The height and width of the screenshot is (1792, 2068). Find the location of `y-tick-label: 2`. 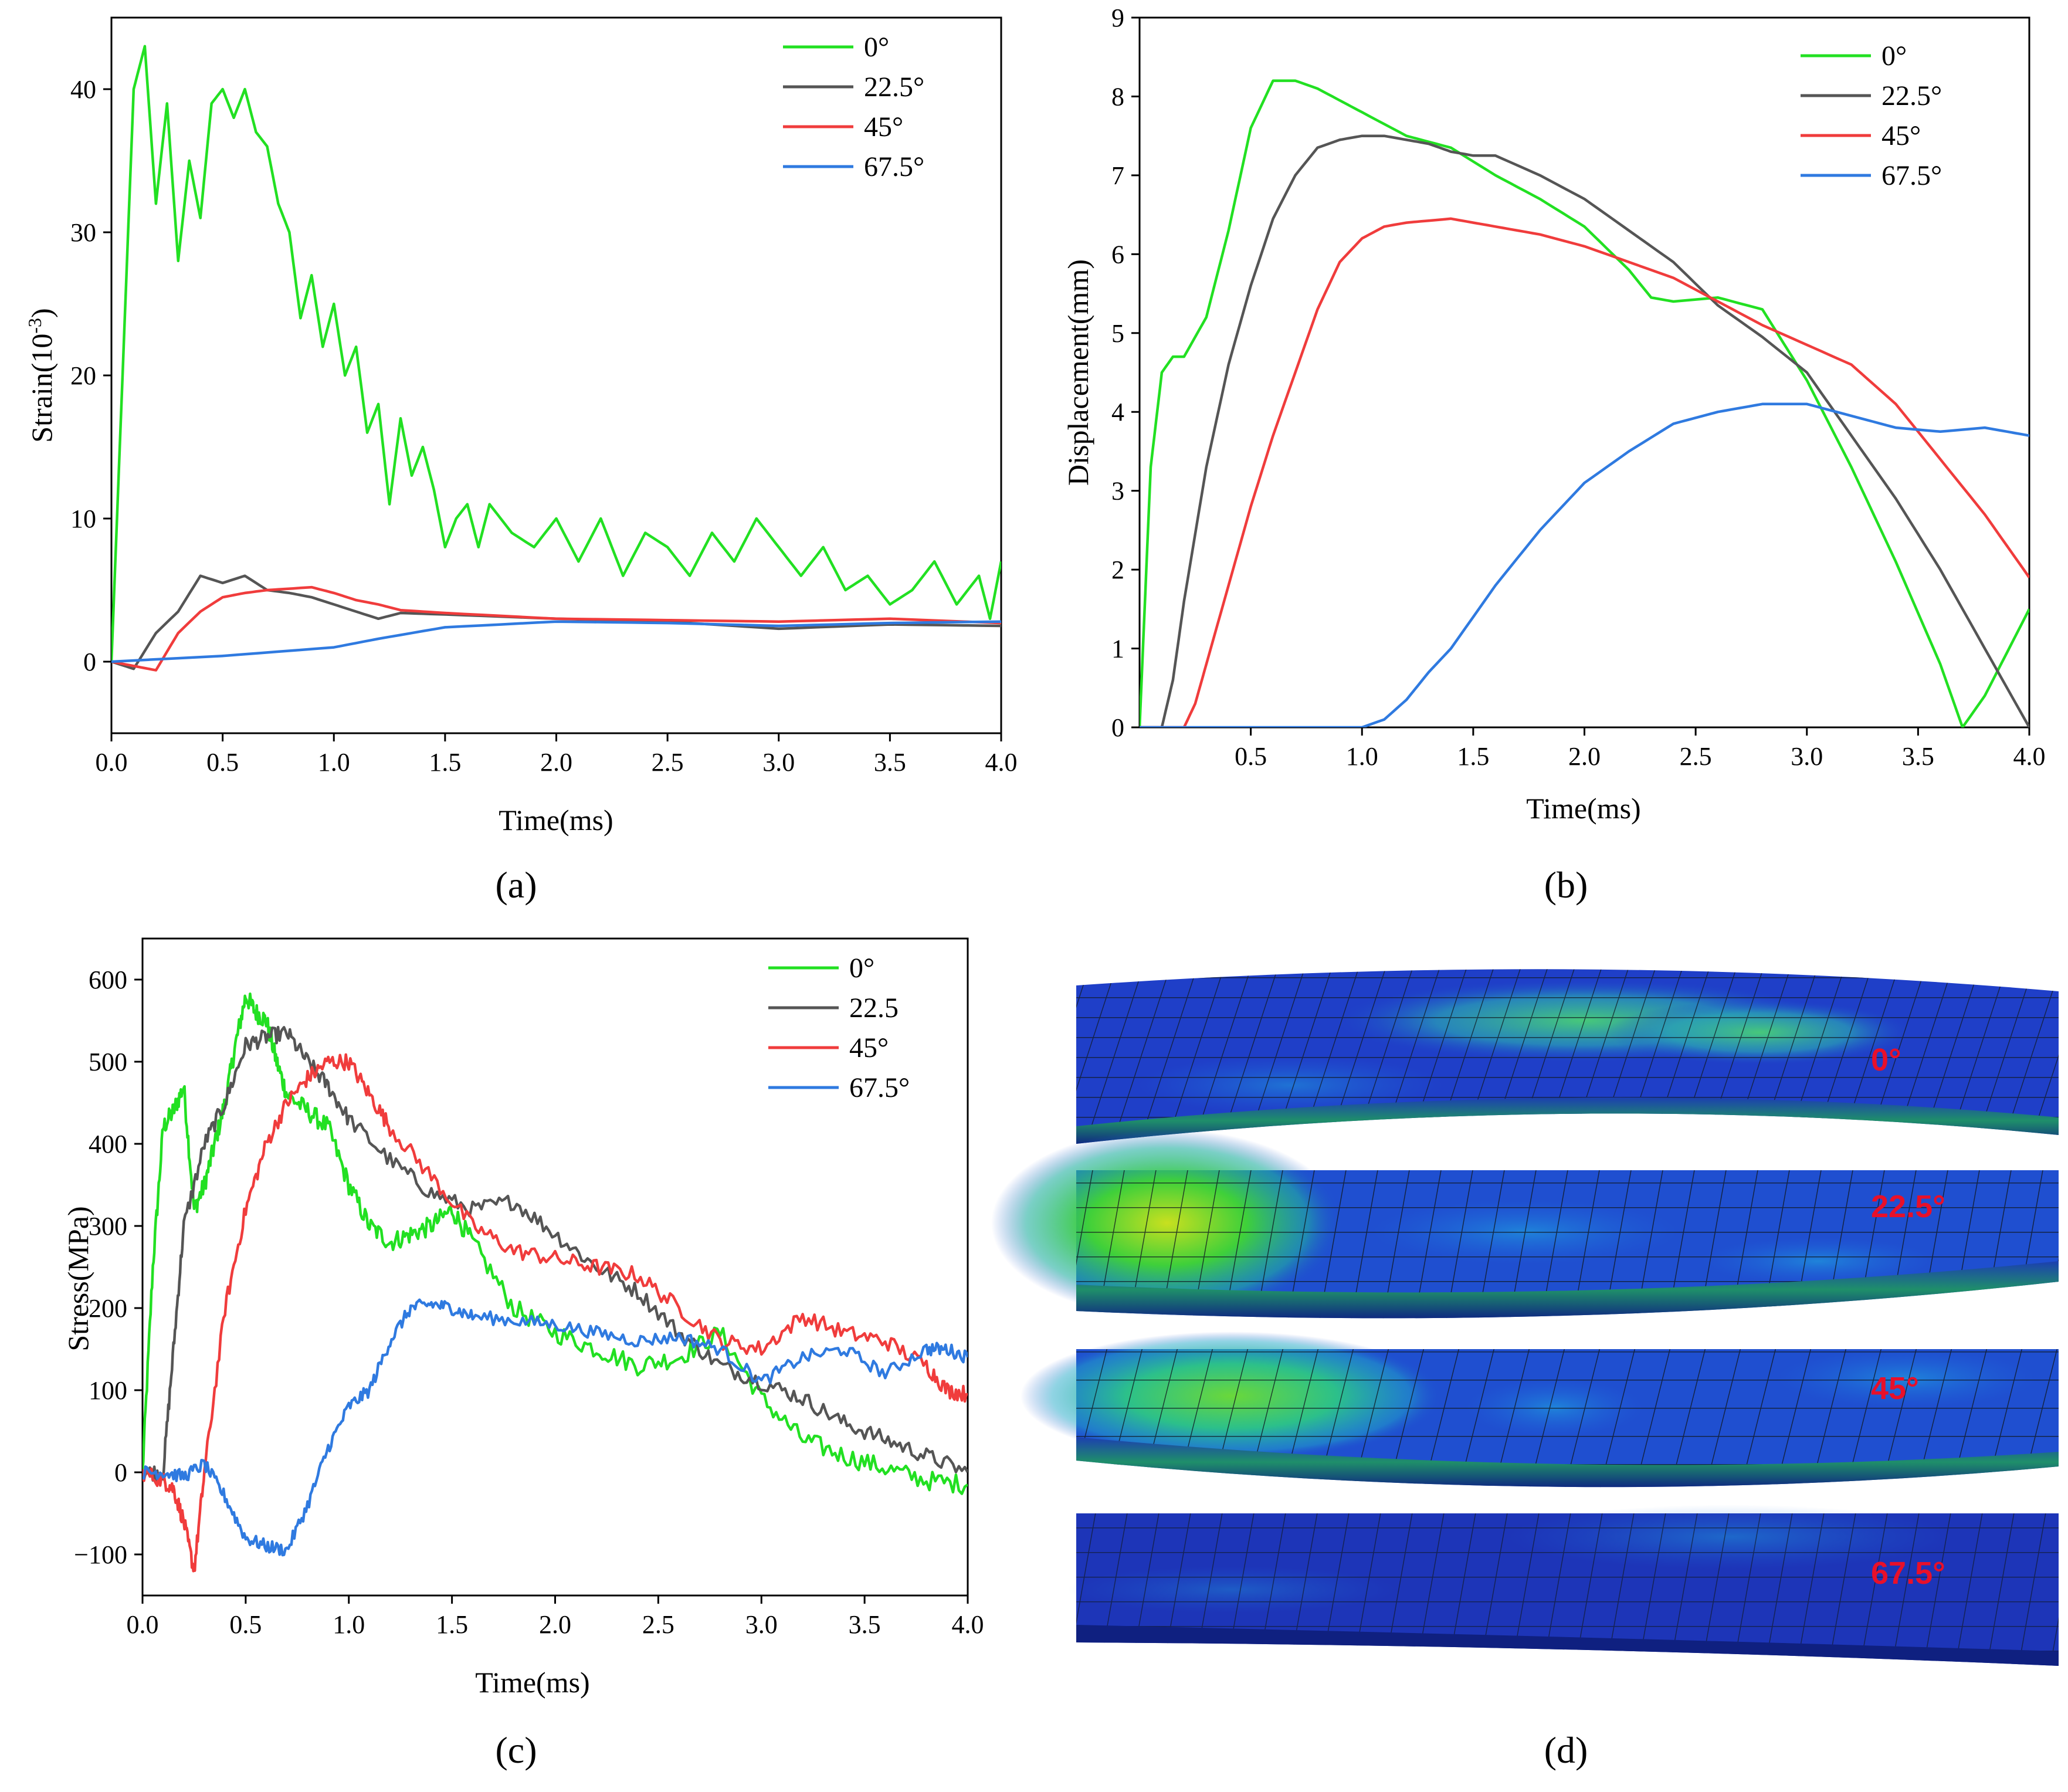

y-tick-label: 2 is located at coordinates (1117, 569).